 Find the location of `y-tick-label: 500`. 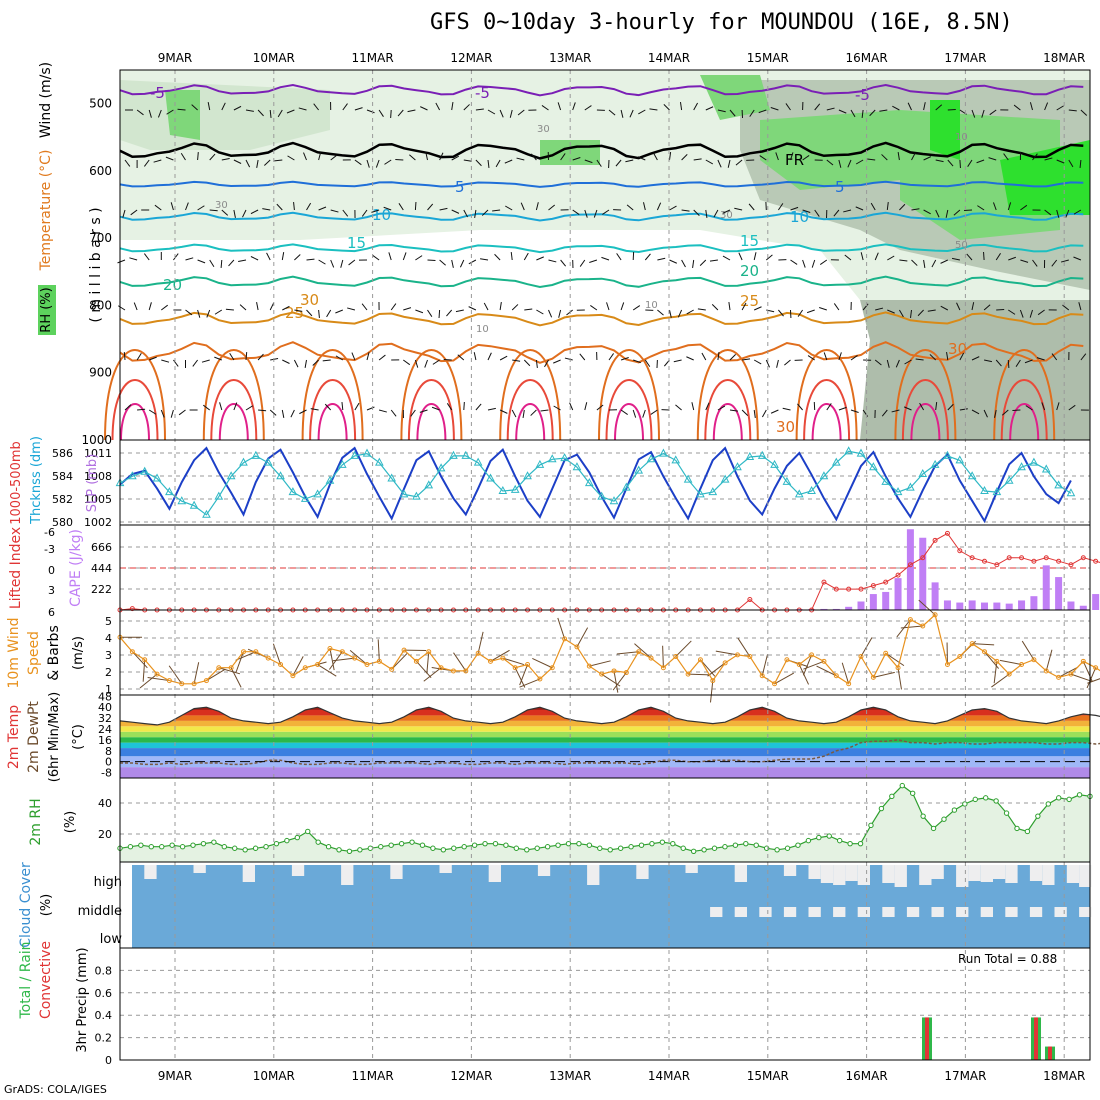

y-tick-label: 500 is located at coordinates (100, 104).